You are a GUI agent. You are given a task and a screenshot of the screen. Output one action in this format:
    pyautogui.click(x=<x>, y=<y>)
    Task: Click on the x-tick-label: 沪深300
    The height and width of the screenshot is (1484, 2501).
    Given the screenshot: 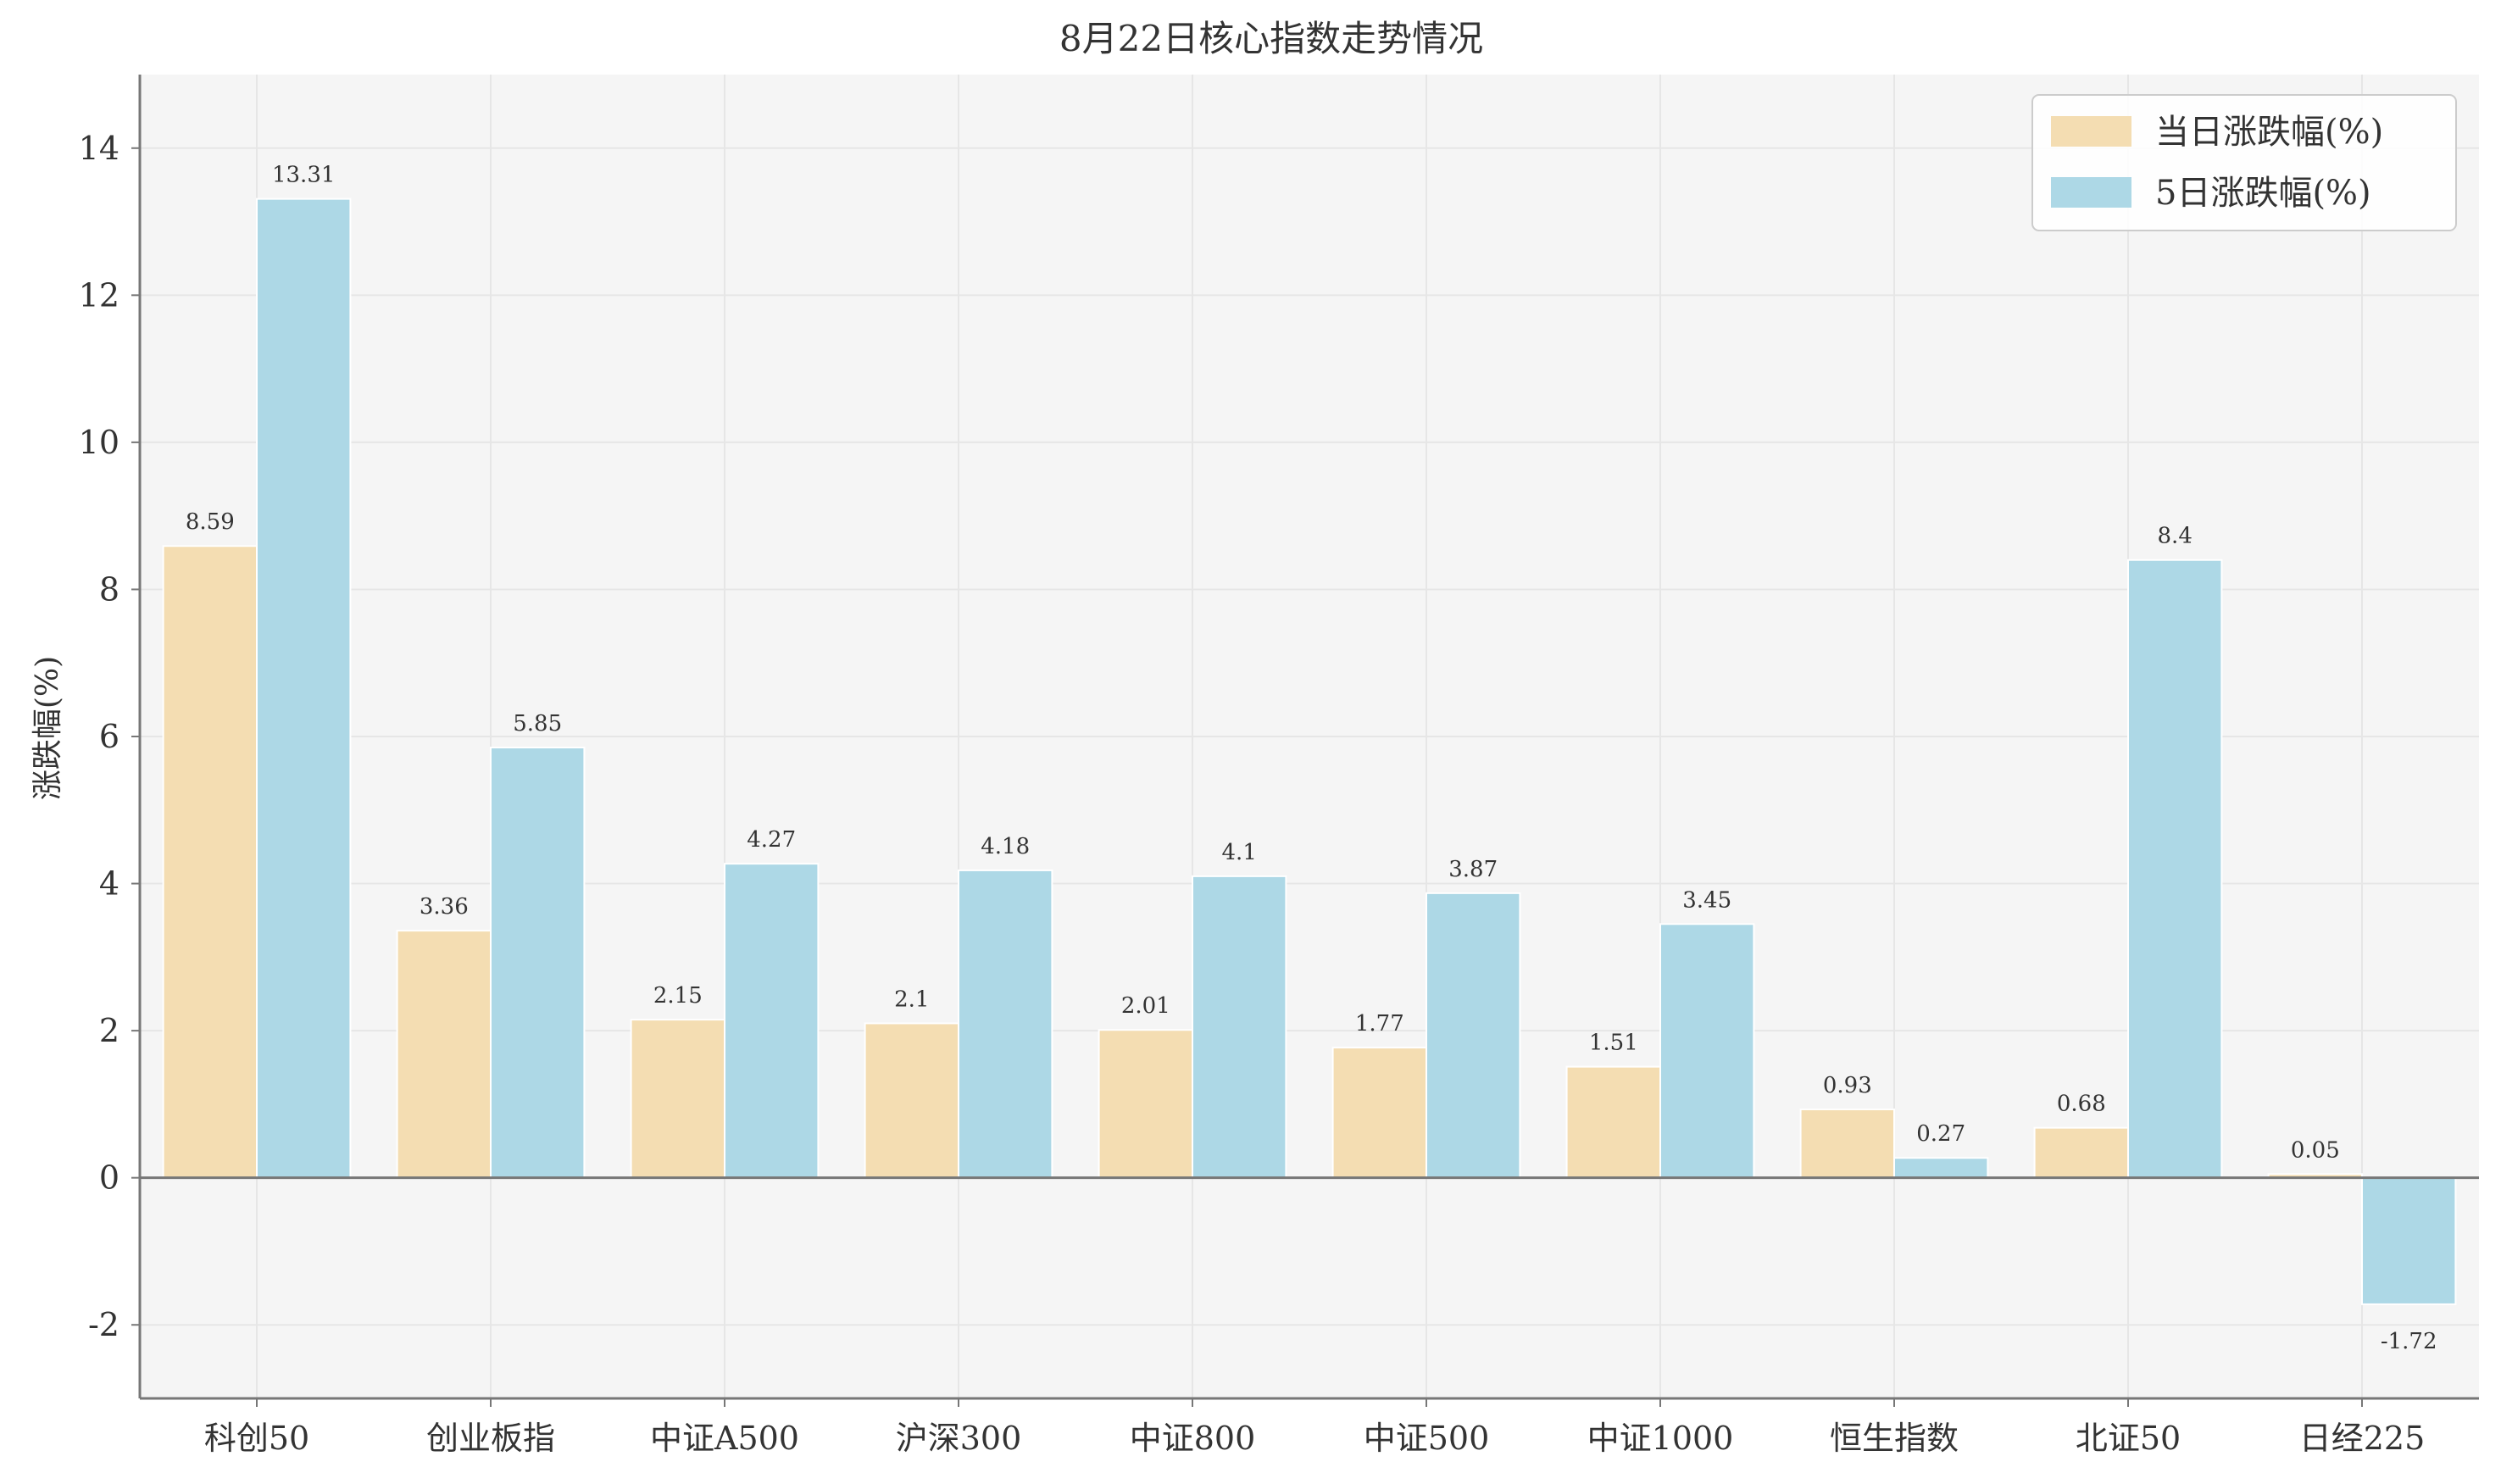 What is the action you would take?
    pyautogui.click(x=959, y=1439)
    